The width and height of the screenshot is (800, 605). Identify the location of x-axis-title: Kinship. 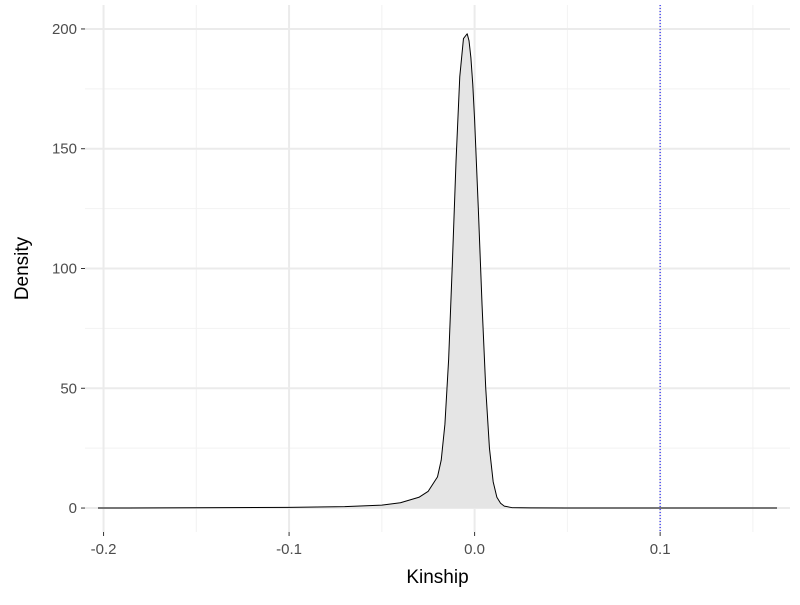
(437, 577).